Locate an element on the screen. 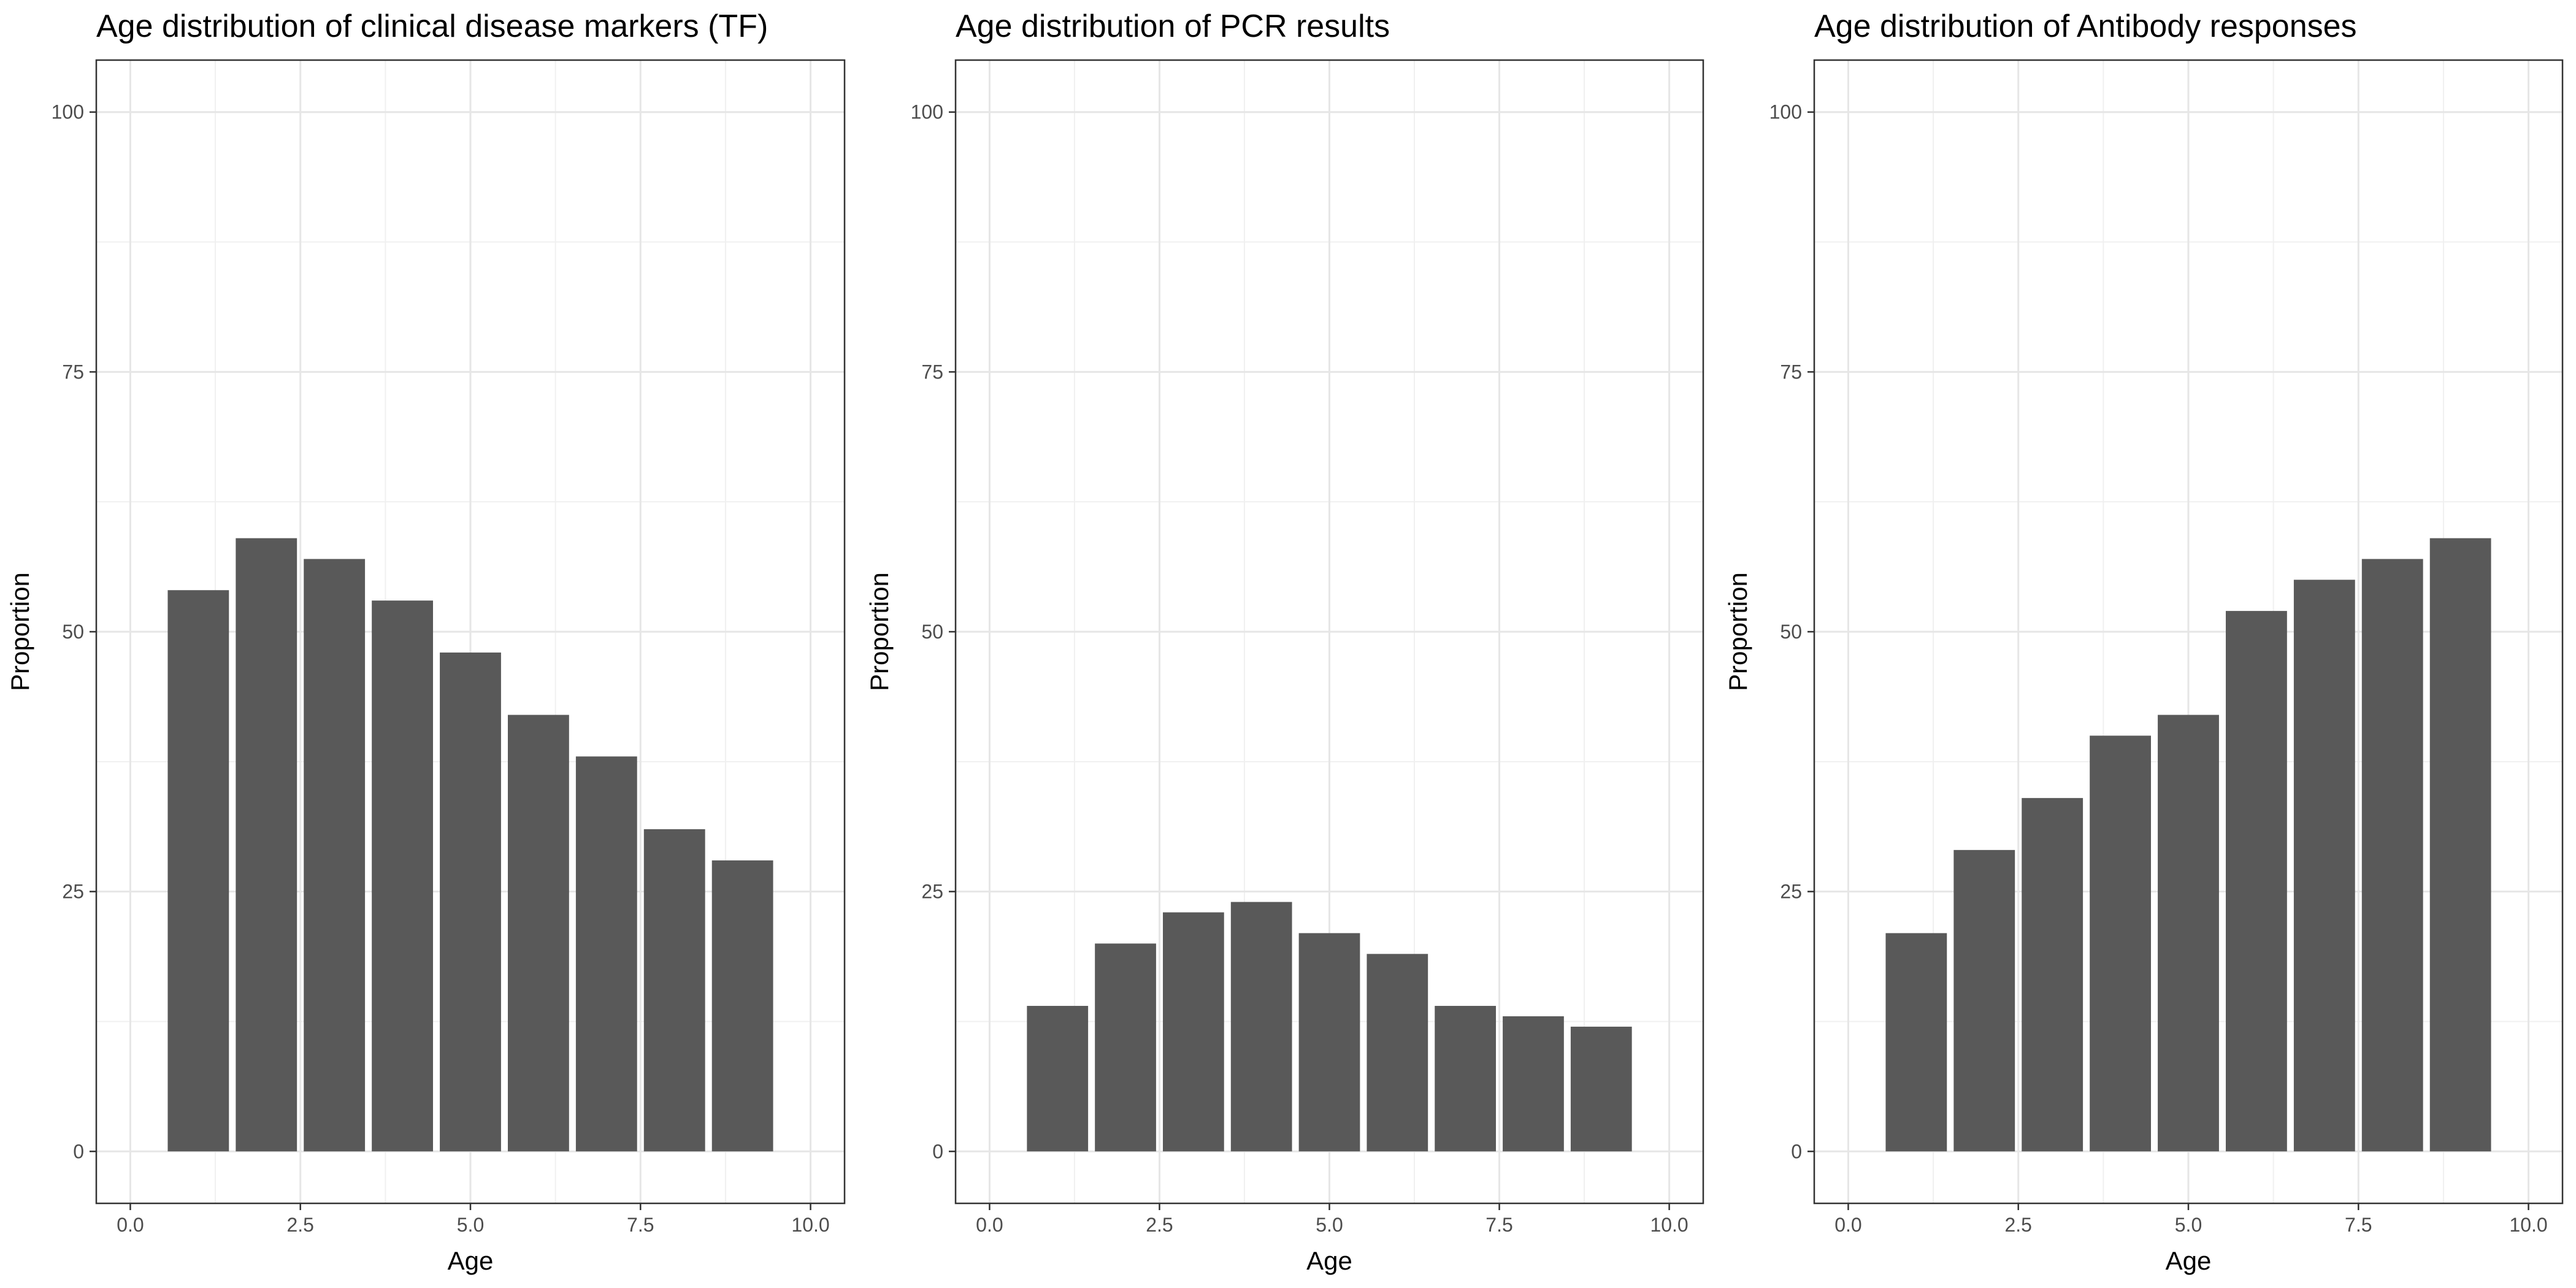 This screenshot has width=2576, height=1288. chart-title: Age distribution of PCR results is located at coordinates (1173, 26).